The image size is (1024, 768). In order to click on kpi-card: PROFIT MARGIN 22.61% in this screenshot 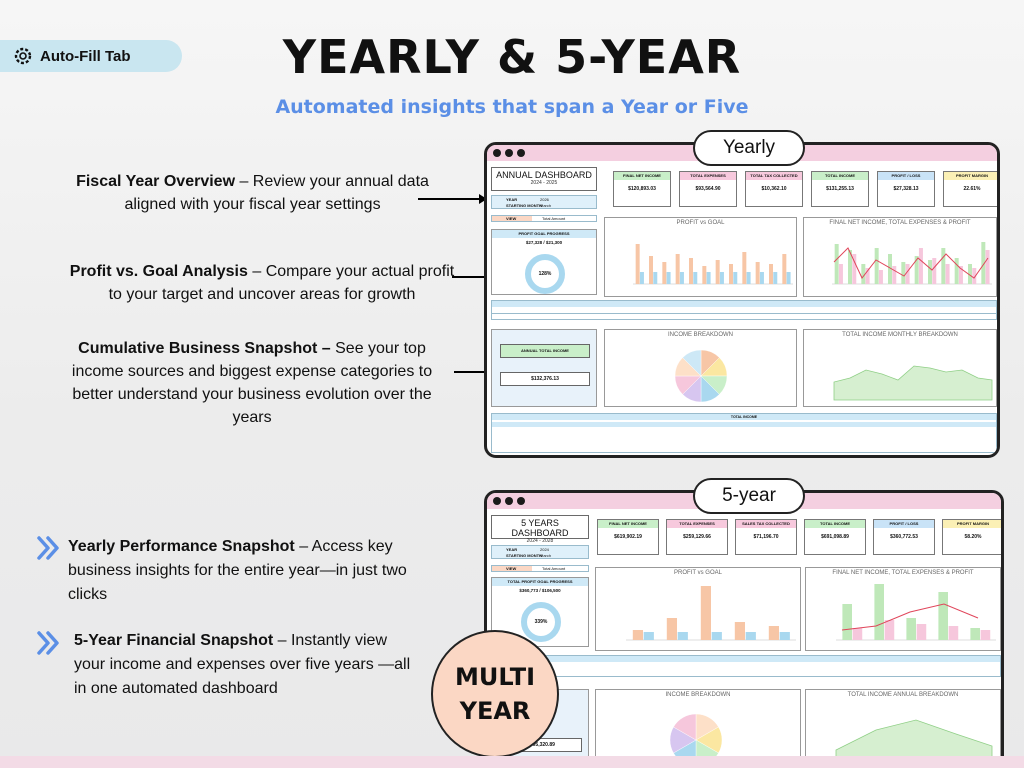, I will do `click(970, 189)`.